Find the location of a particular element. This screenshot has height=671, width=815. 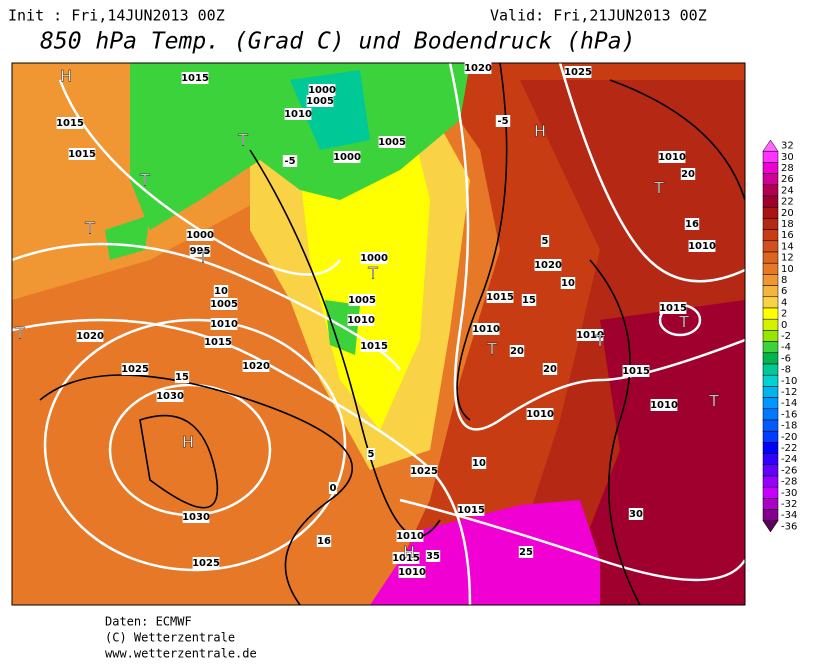

map-label: 16 is located at coordinates (324, 541).